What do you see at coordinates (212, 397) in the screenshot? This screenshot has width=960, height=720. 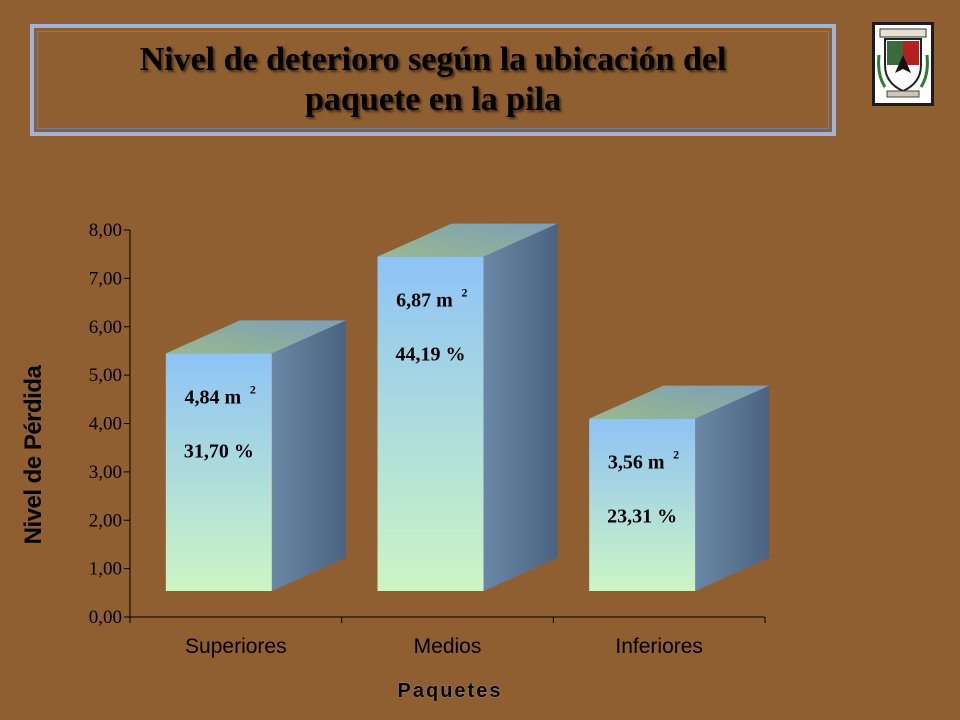 I see `bar-area-label: 4,84 m` at bounding box center [212, 397].